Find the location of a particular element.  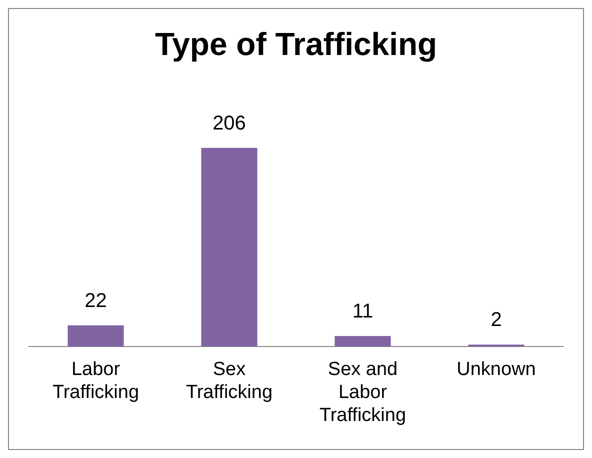

x-tick-label: Sex Trafficking is located at coordinates (229, 381).